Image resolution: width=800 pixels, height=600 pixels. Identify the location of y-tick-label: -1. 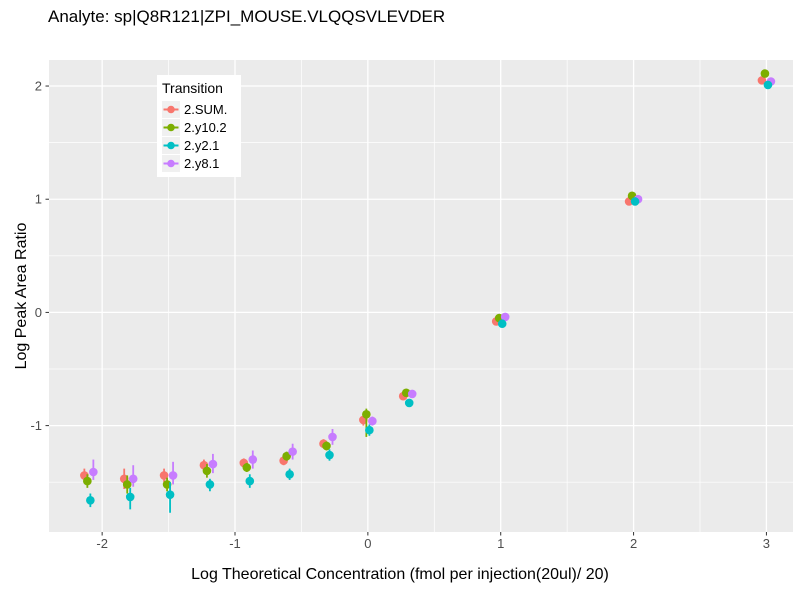
(36, 425).